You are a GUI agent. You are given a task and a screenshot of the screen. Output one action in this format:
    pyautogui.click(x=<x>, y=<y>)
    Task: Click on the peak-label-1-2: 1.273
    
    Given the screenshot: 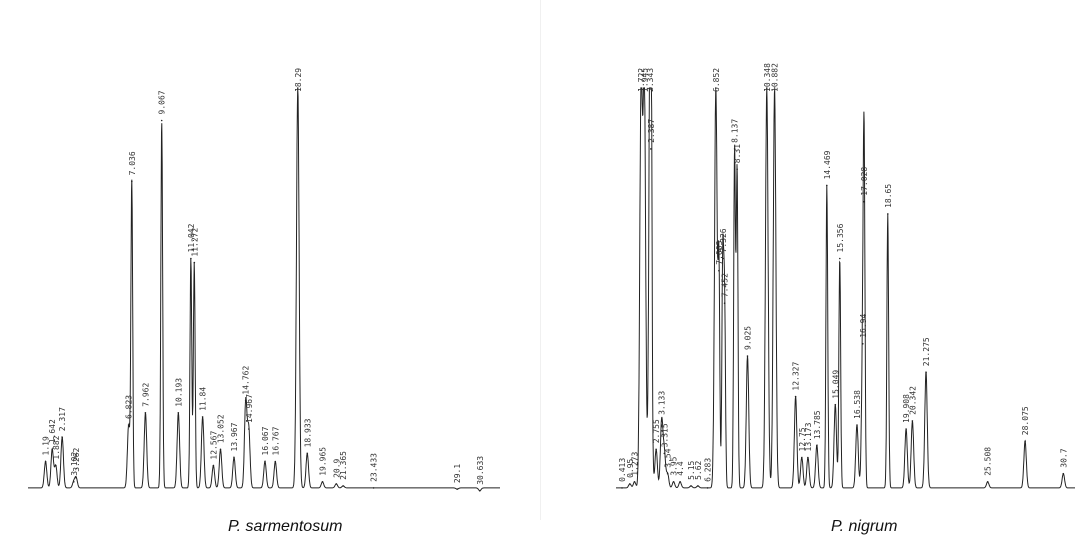 What is the action you would take?
    pyautogui.click(x=635, y=464)
    